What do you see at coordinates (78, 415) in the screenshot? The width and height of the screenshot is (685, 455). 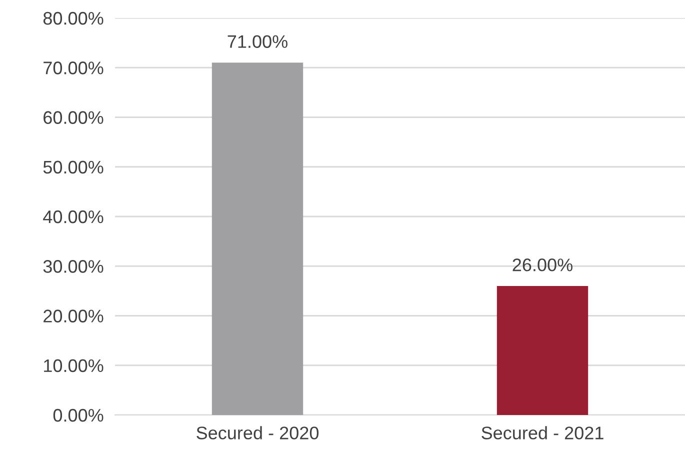 I see `y-tick-label: 0.00%` at bounding box center [78, 415].